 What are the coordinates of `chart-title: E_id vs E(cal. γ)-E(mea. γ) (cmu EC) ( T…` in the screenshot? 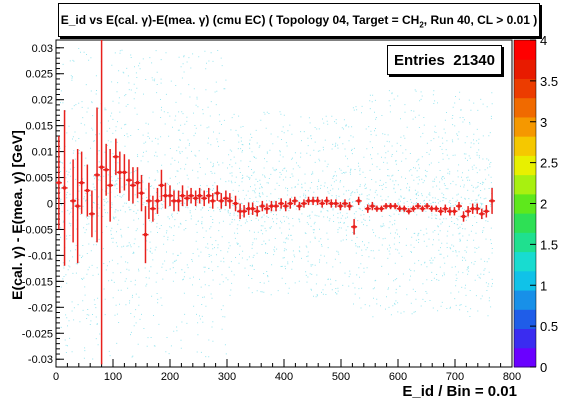 It's located at (299, 20).